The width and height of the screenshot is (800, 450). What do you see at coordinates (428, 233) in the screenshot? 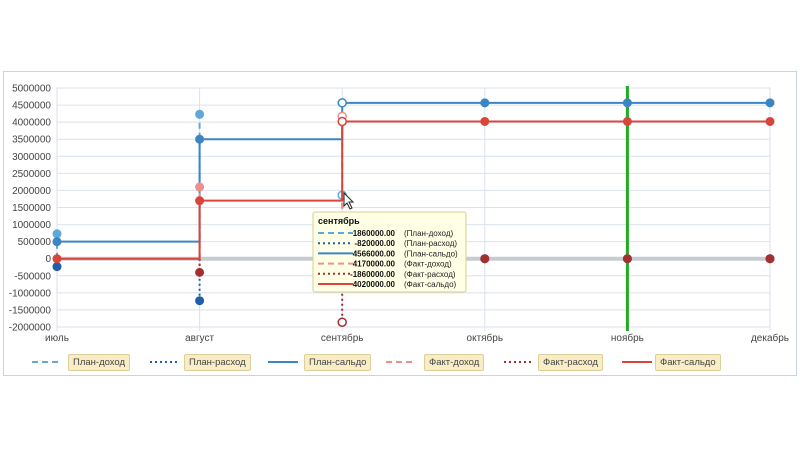
I see `tooltip-series-name: (План-доход)` at bounding box center [428, 233].